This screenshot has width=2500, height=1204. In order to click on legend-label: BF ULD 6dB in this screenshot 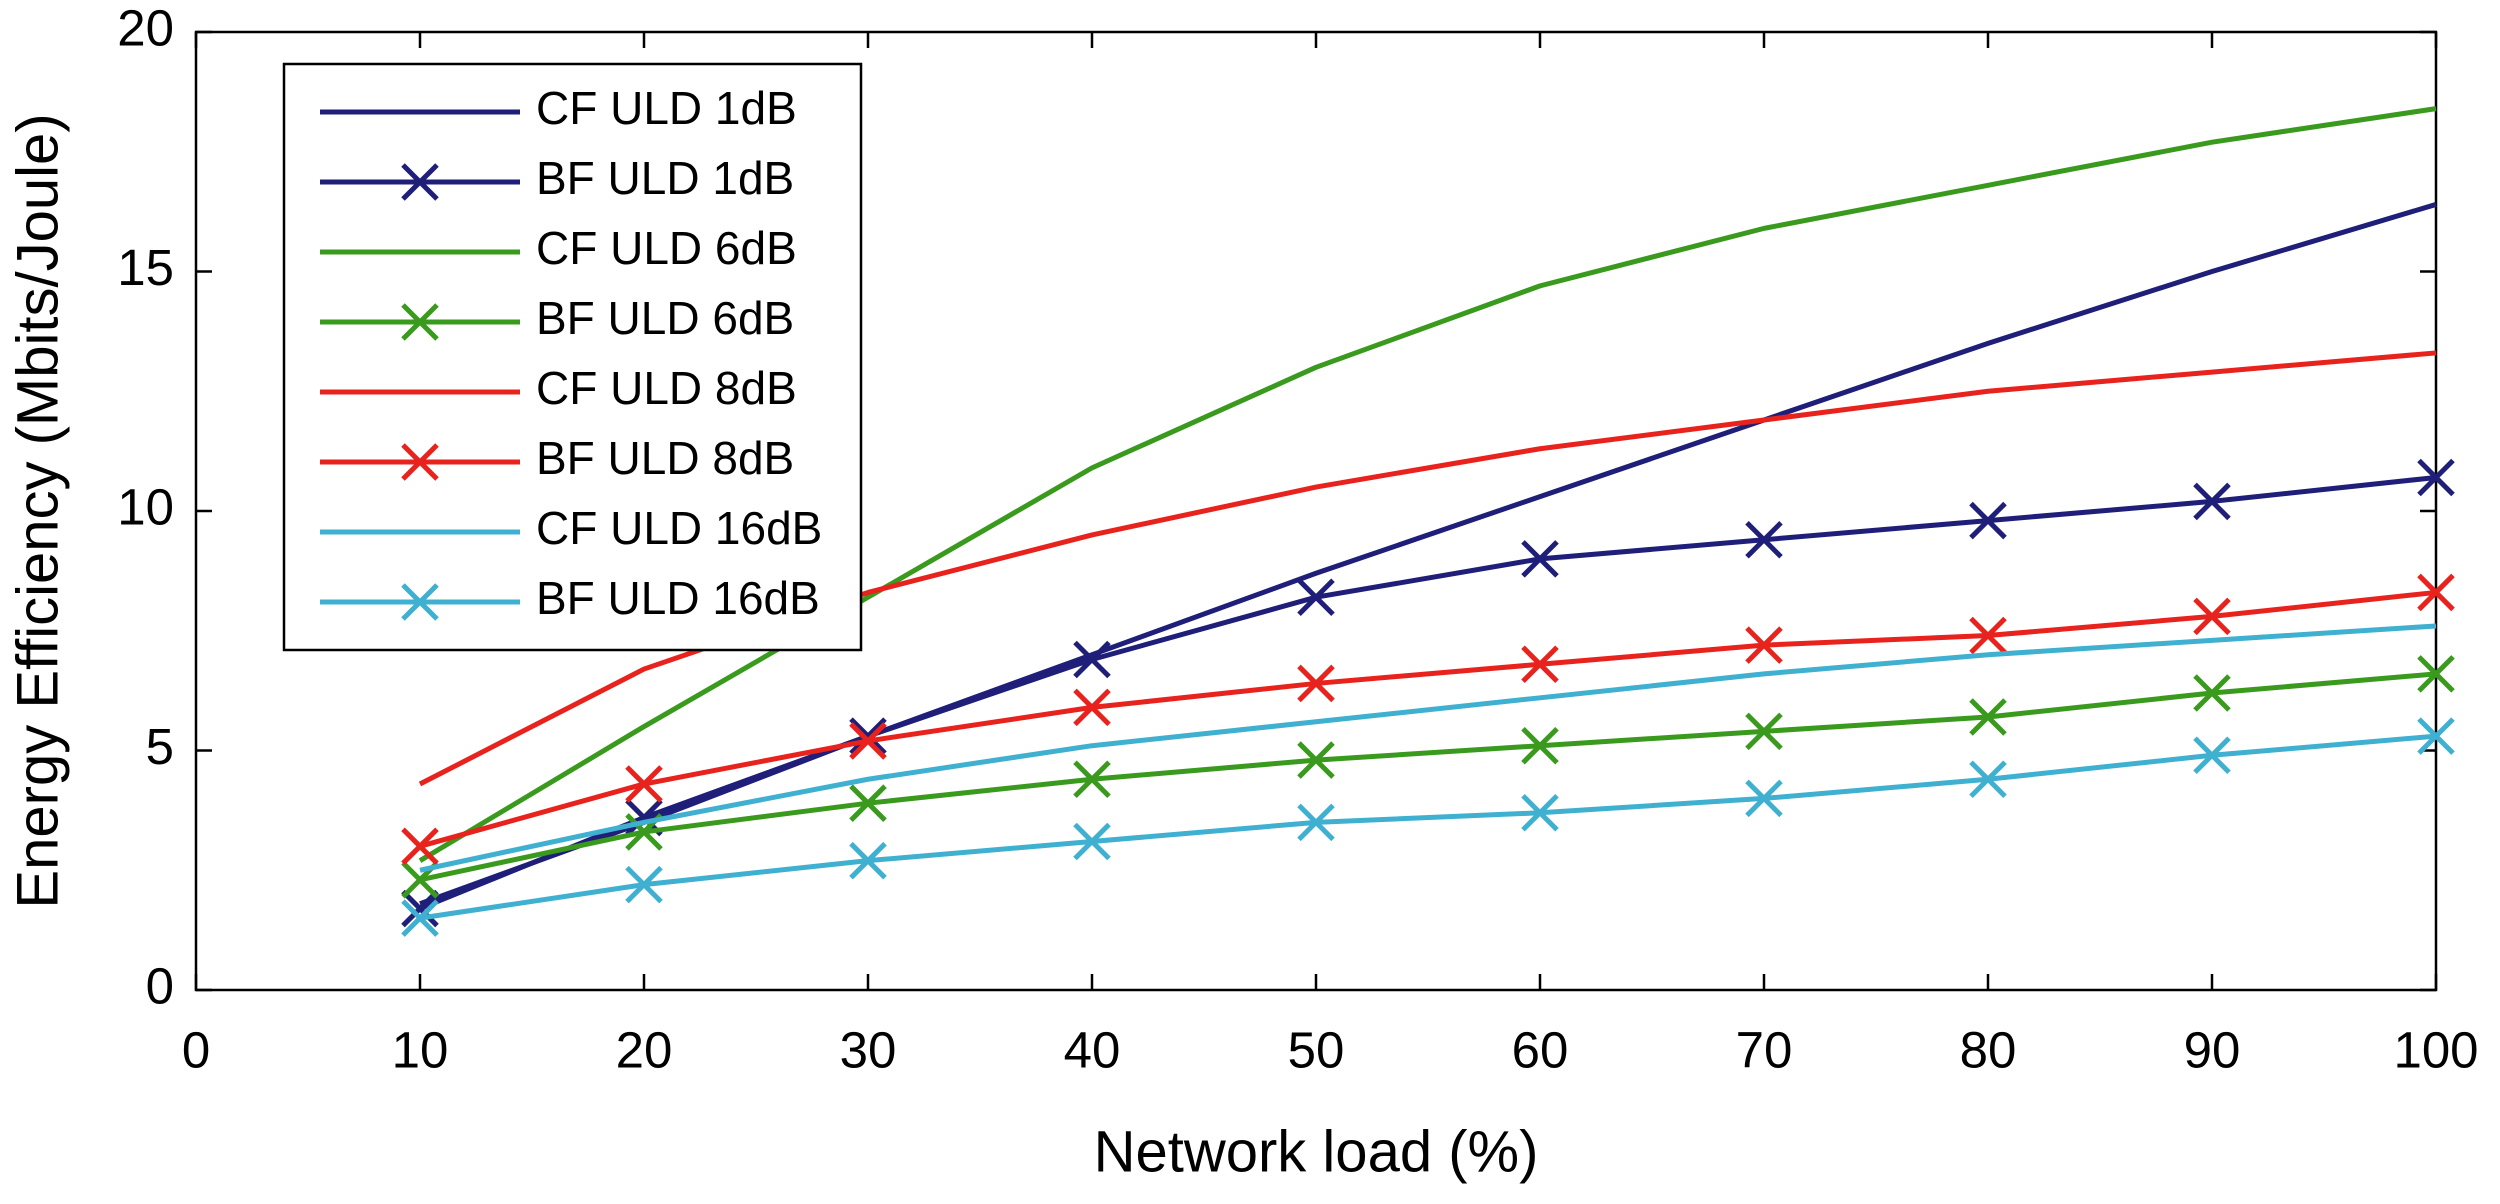, I will do `click(665, 318)`.